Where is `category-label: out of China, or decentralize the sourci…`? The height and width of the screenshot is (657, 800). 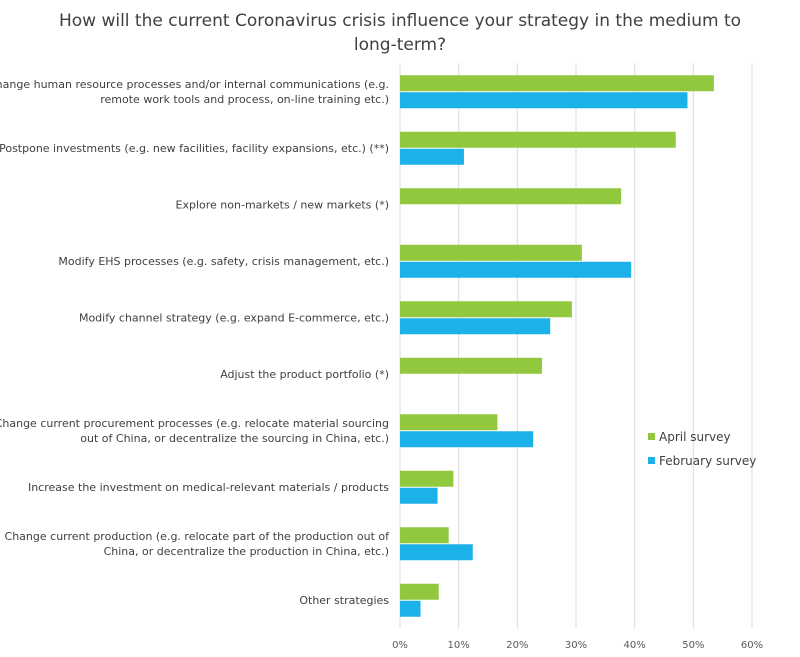
category-label: out of China, or decentralize the sourci… is located at coordinates (234, 438).